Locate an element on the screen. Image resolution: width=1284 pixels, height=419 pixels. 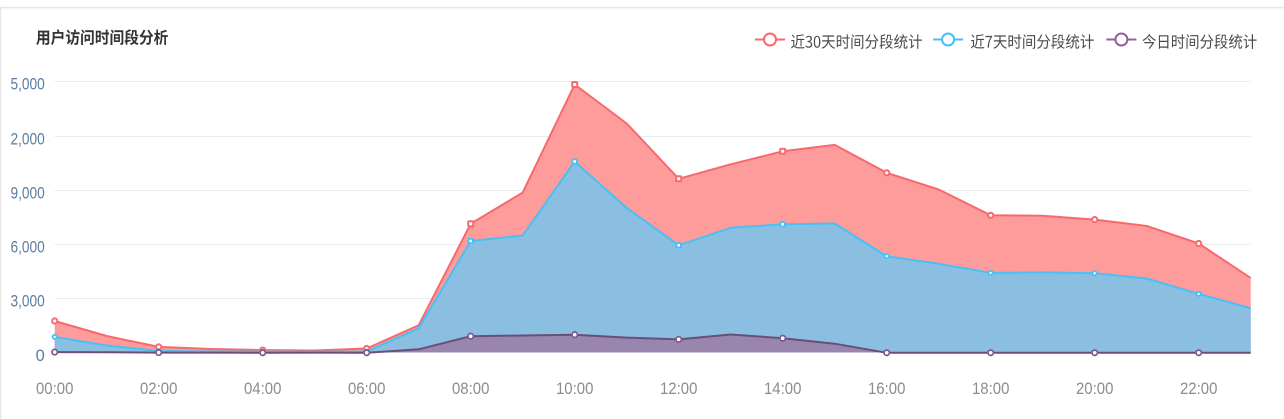
svg-text: 3,000 is located at coordinates (28, 301).